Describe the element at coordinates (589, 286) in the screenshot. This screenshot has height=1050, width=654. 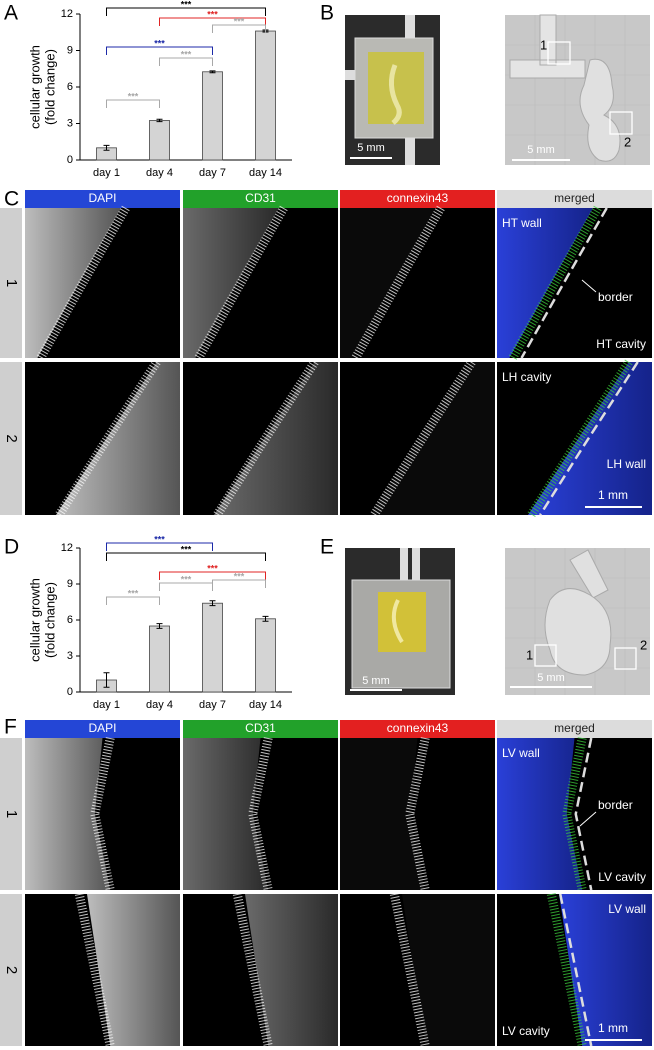
I see `pointer` at that location.